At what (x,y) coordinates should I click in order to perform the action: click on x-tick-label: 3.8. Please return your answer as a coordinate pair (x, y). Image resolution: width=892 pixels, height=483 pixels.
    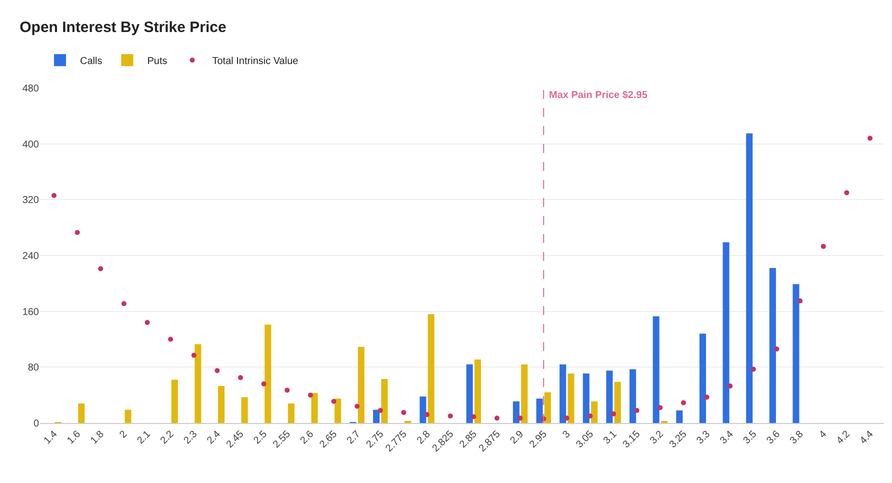
    Looking at the image, I should click on (797, 437).